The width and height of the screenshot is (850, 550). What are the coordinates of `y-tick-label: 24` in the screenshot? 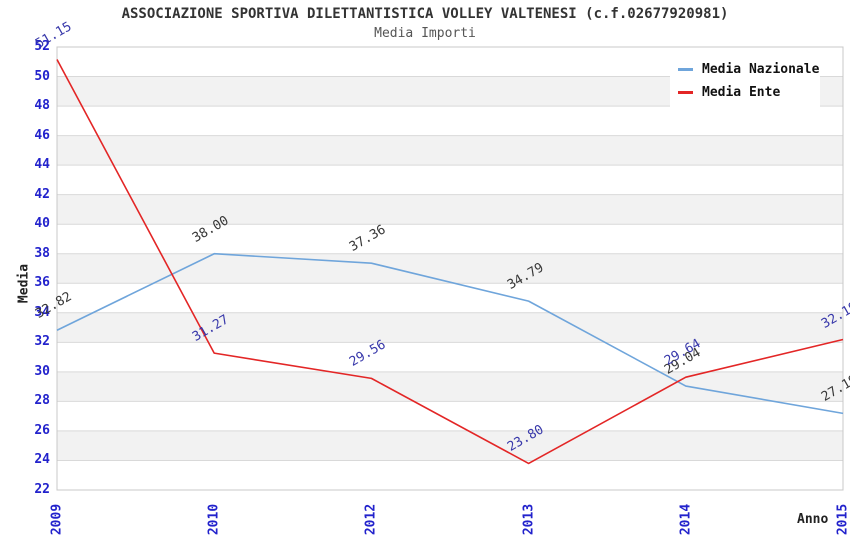 It's located at (42, 460).